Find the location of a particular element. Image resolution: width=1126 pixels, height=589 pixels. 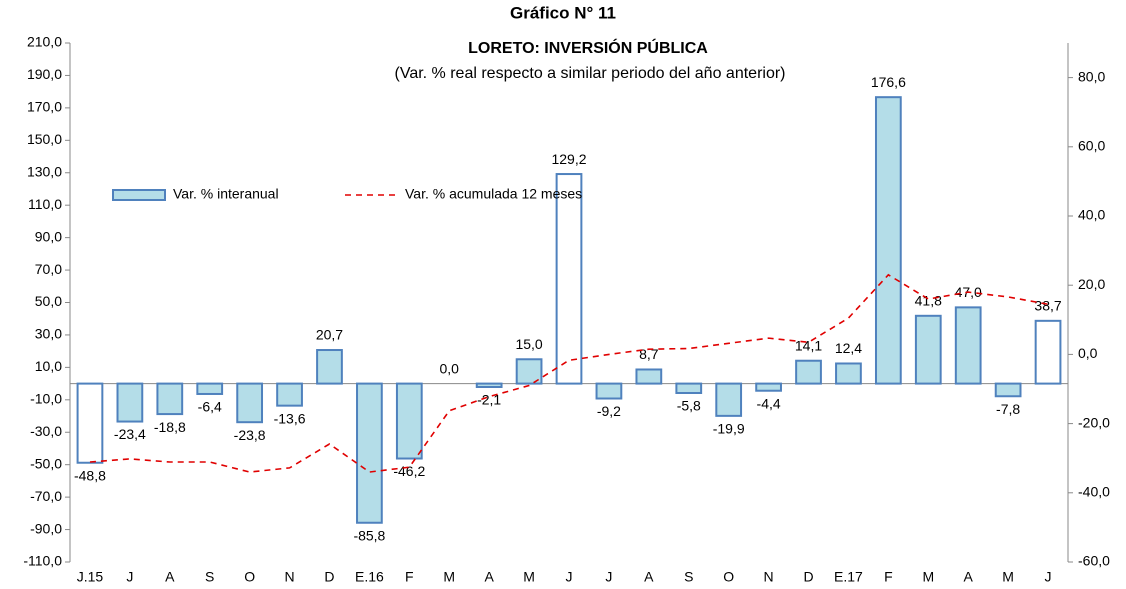

data-label: 176,6 is located at coordinates (888, 82).